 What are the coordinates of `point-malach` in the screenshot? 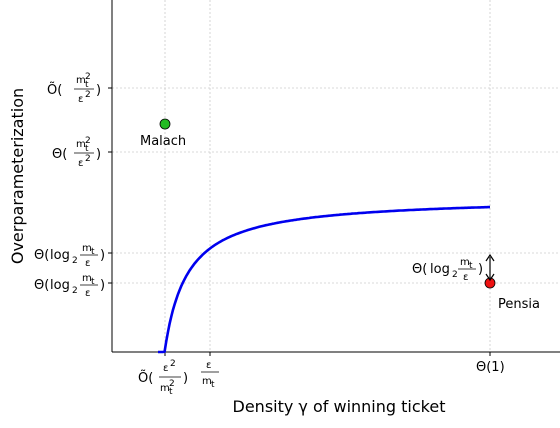 It's located at (165, 124).